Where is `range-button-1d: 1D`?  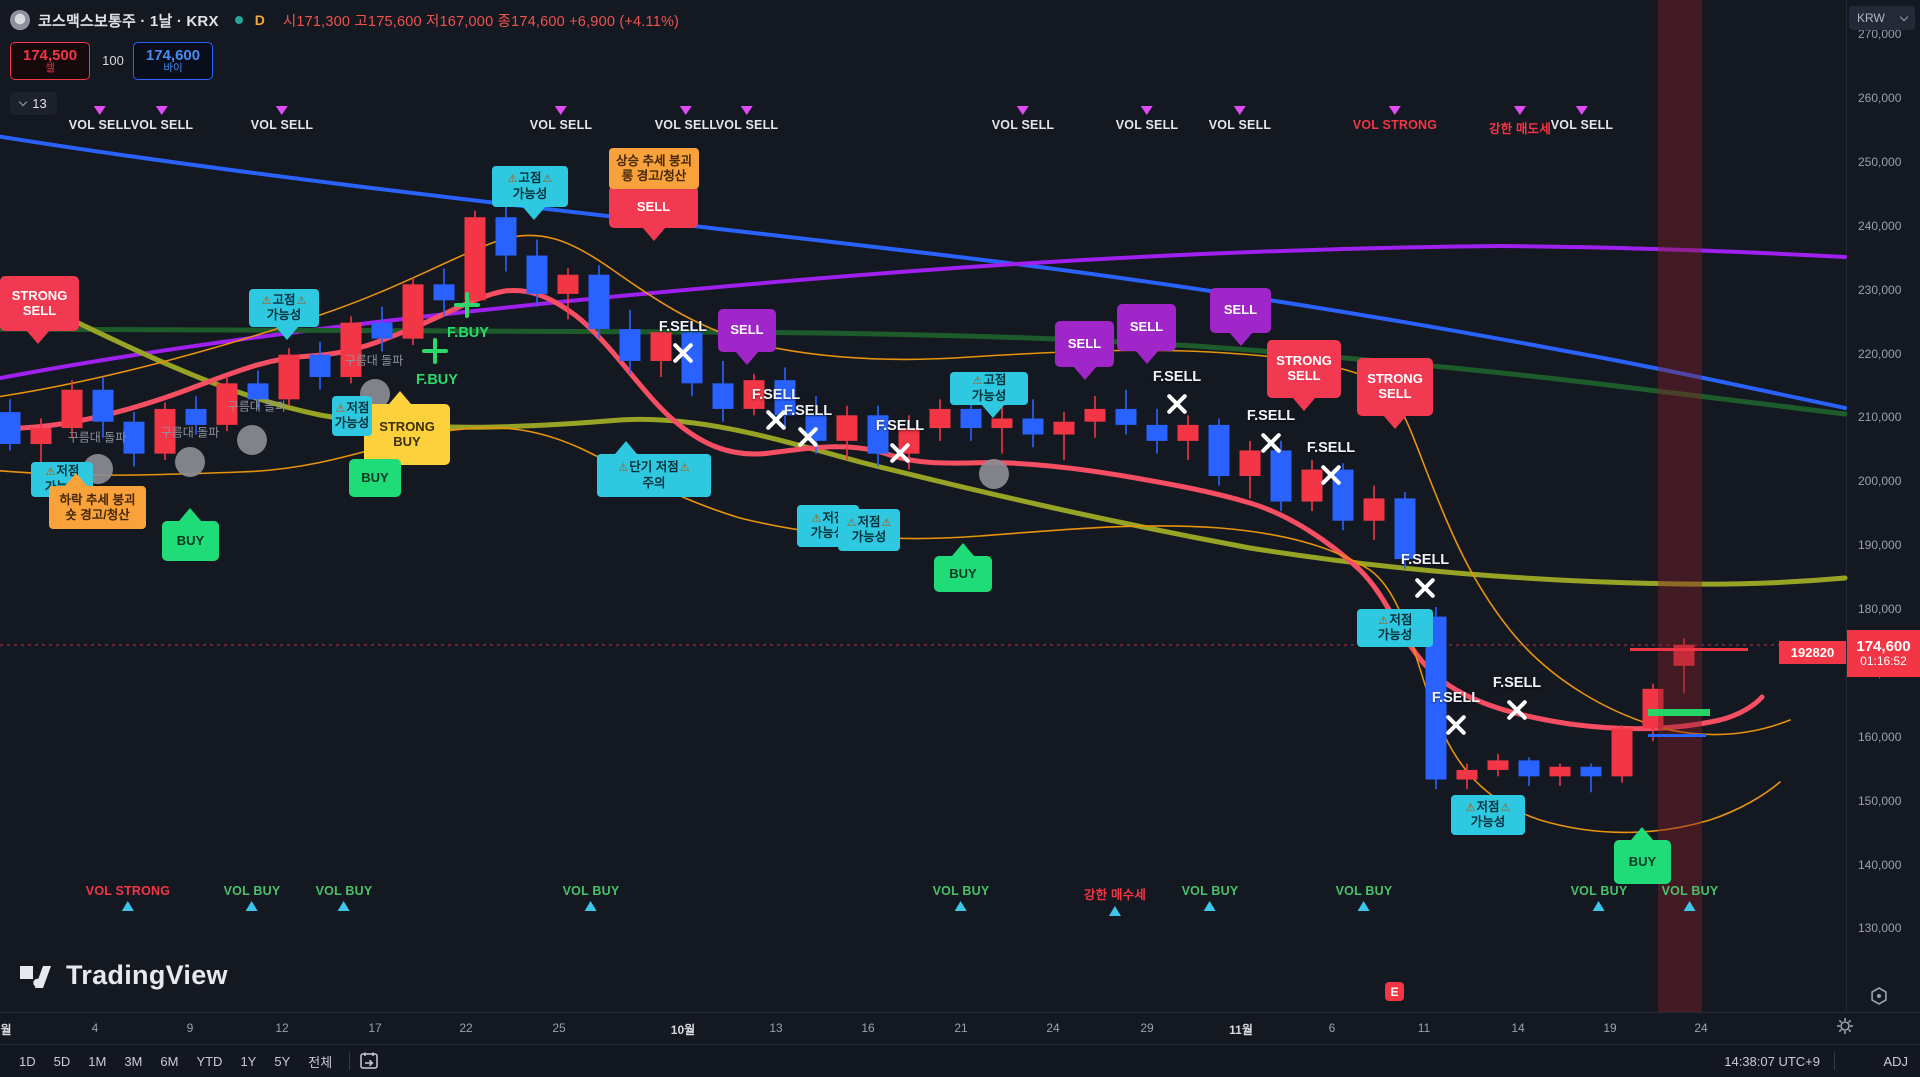 range-button-1d: 1D is located at coordinates (27, 1061).